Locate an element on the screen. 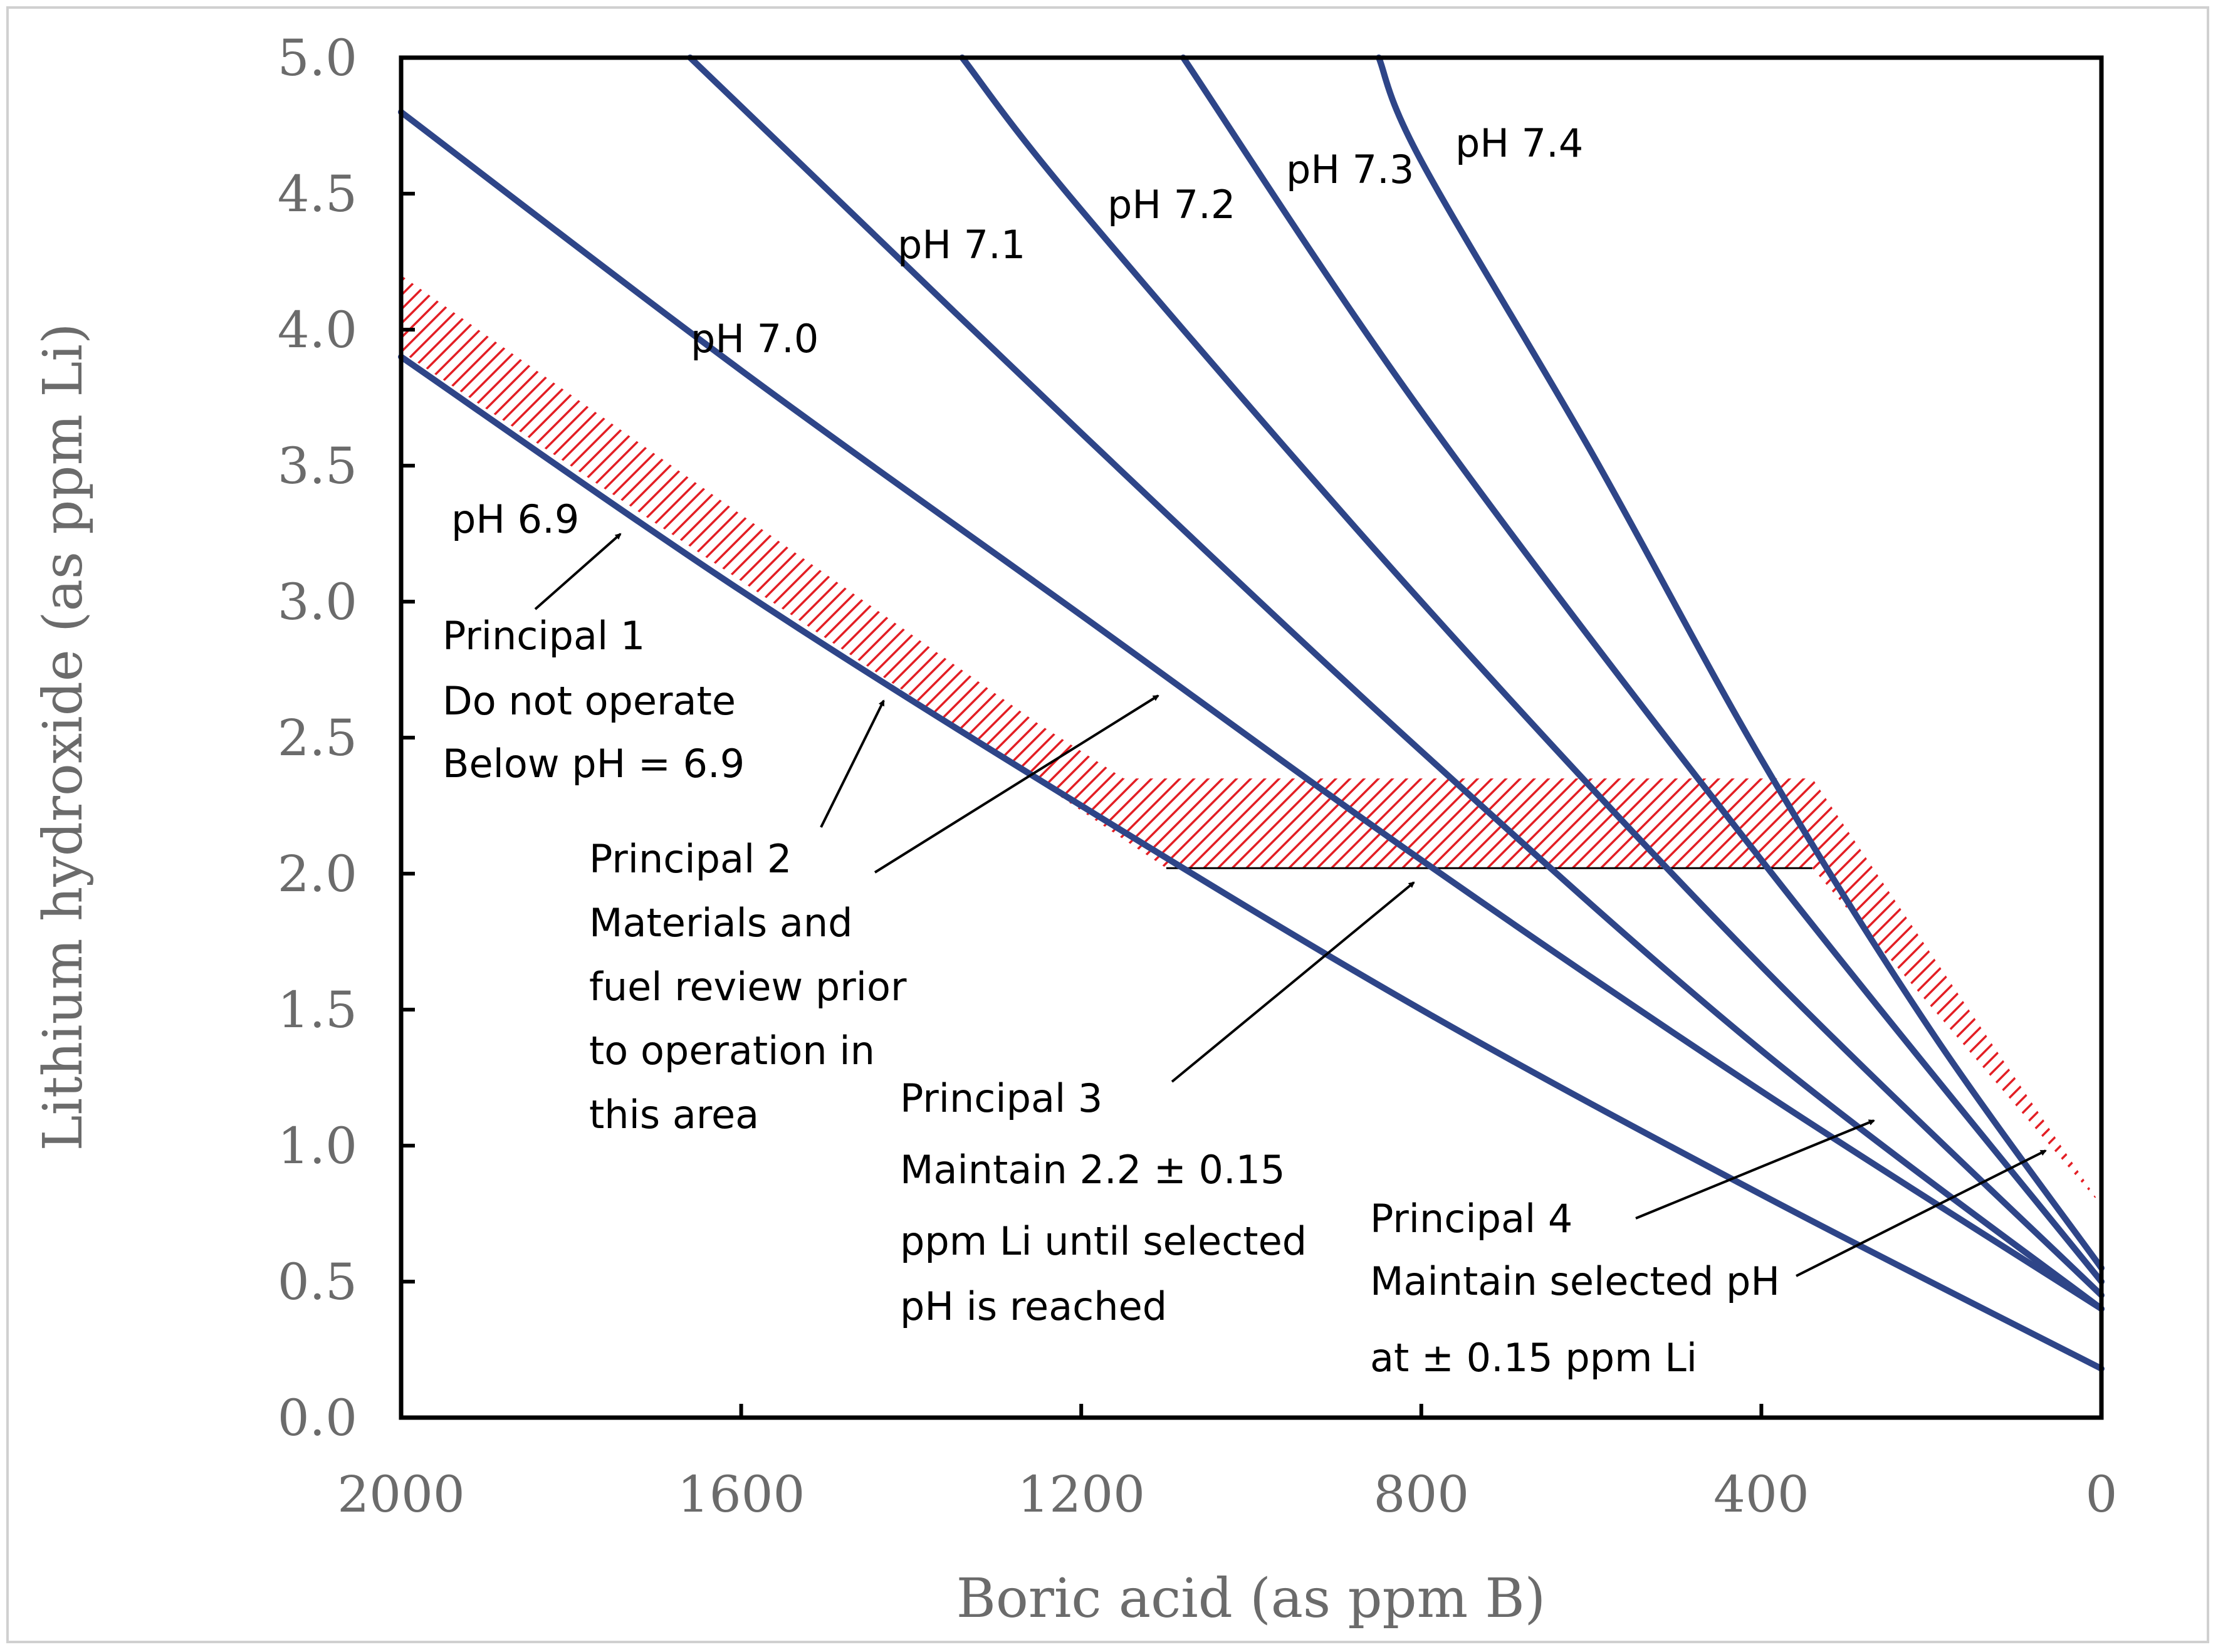 This screenshot has height=1652, width=2218. annotation-line: fuel review prior is located at coordinates (748, 987).